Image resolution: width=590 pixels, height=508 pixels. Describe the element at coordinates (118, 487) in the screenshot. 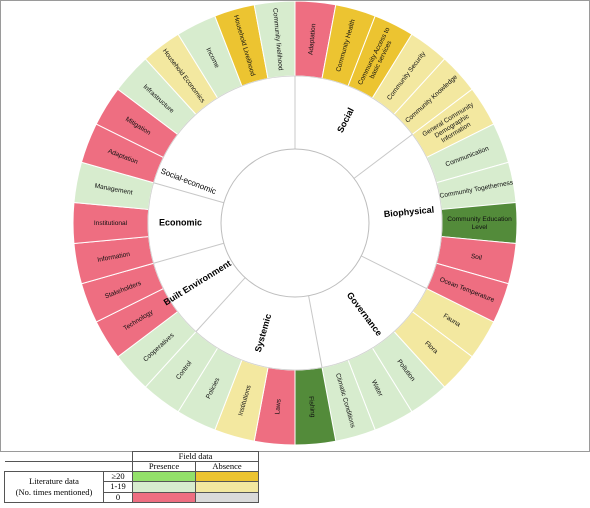

I see `legend-row-label: 1-19` at that location.